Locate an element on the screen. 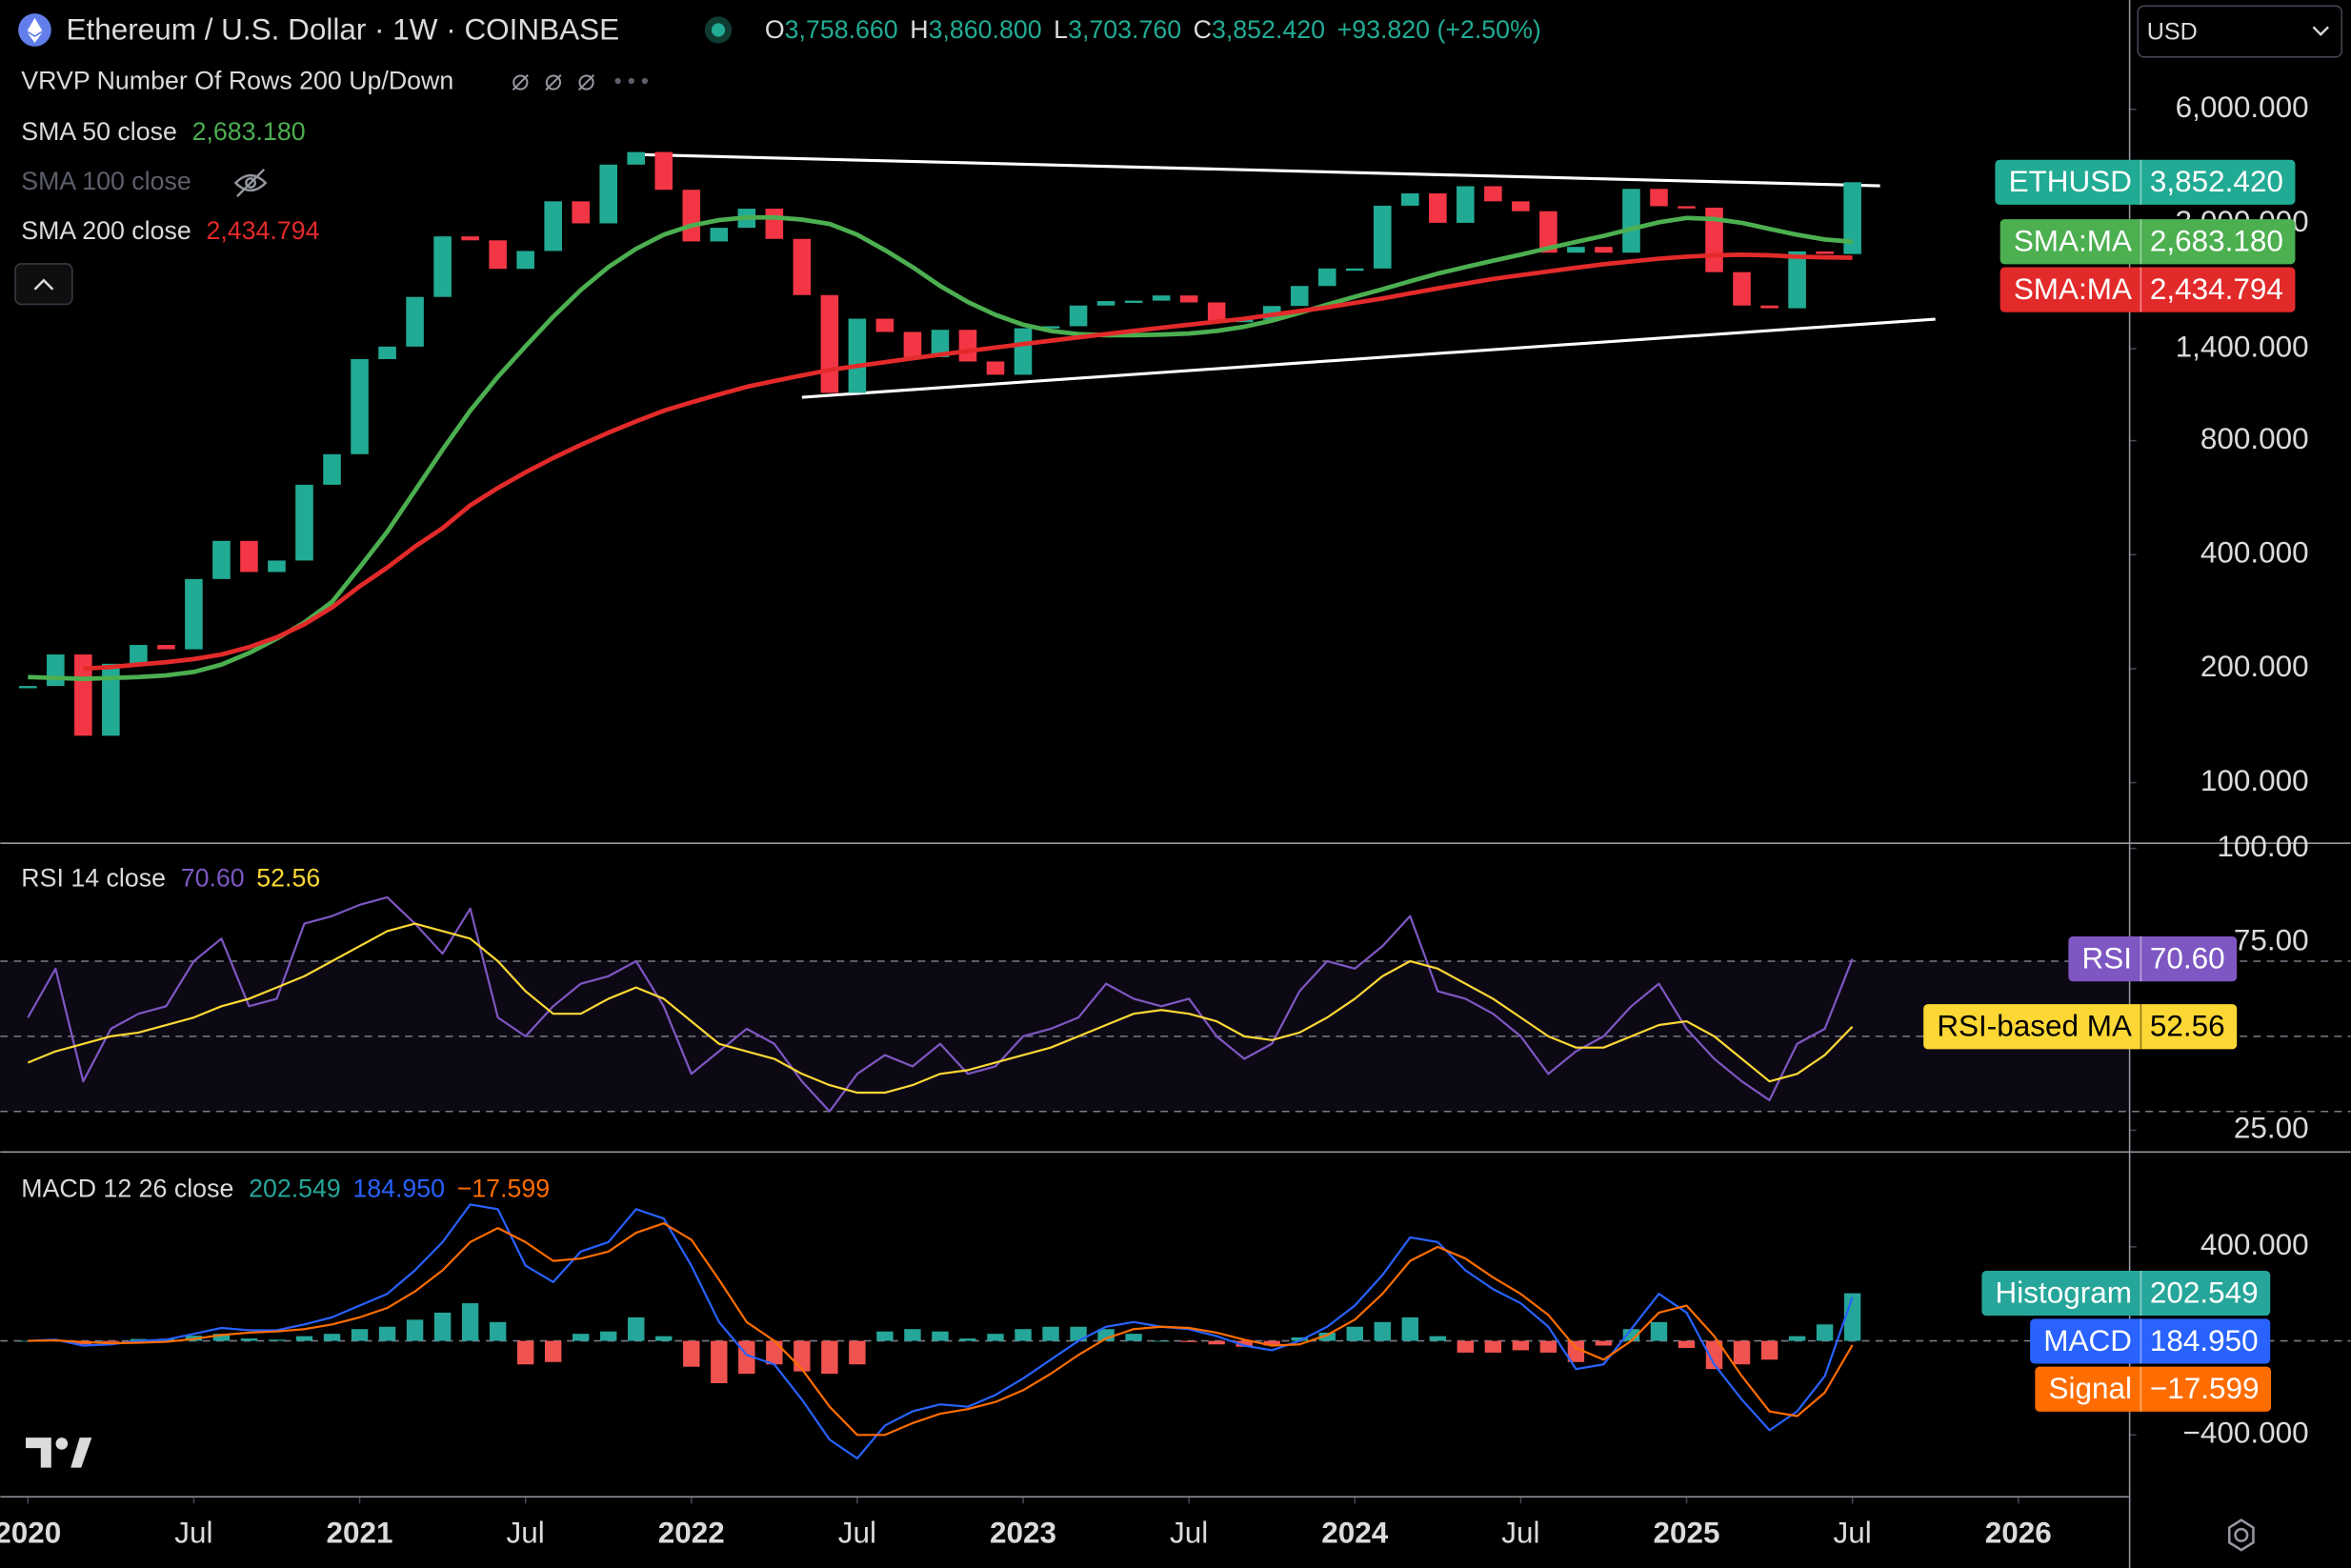 This screenshot has width=2351, height=1568. tag-name: RSI-based MA is located at coordinates (2035, 1027).